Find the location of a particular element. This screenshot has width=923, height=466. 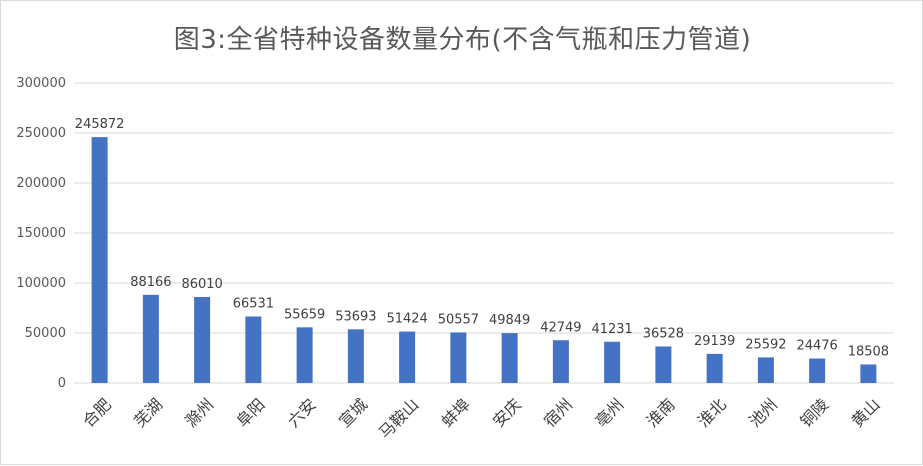

data-label: 51424 is located at coordinates (406, 319).